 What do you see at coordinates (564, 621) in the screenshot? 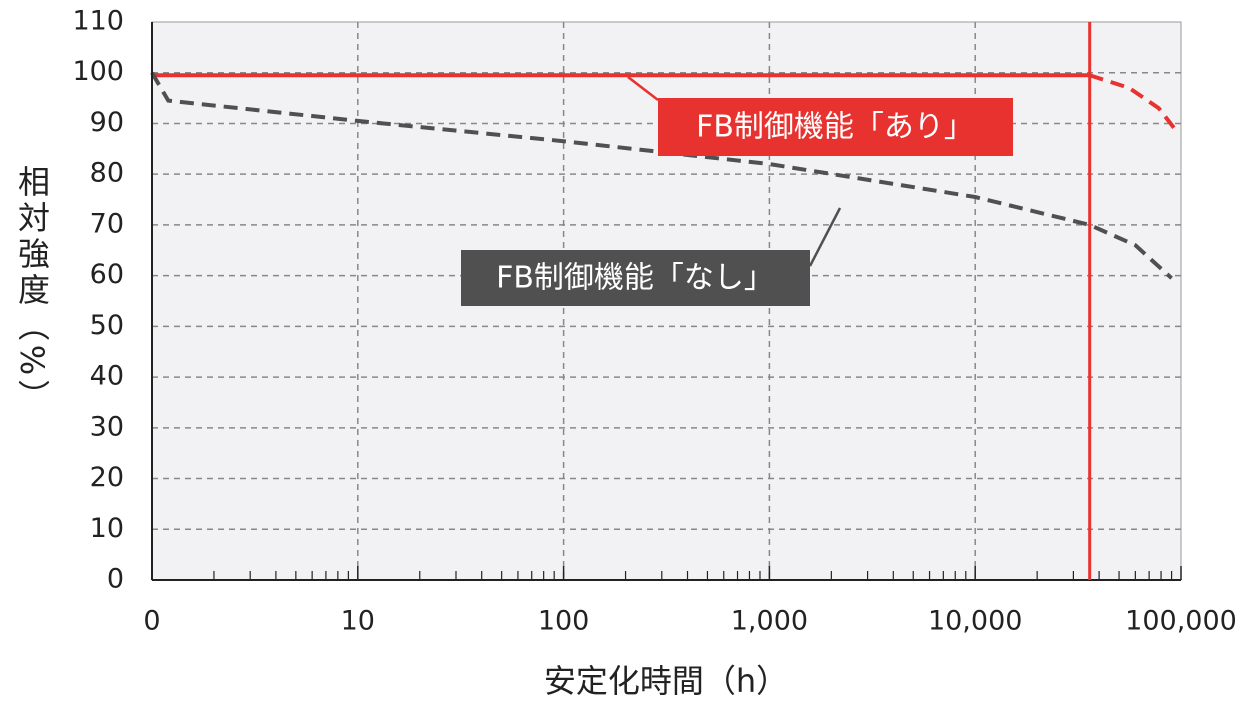
I see `x-tick-label: 100` at bounding box center [564, 621].